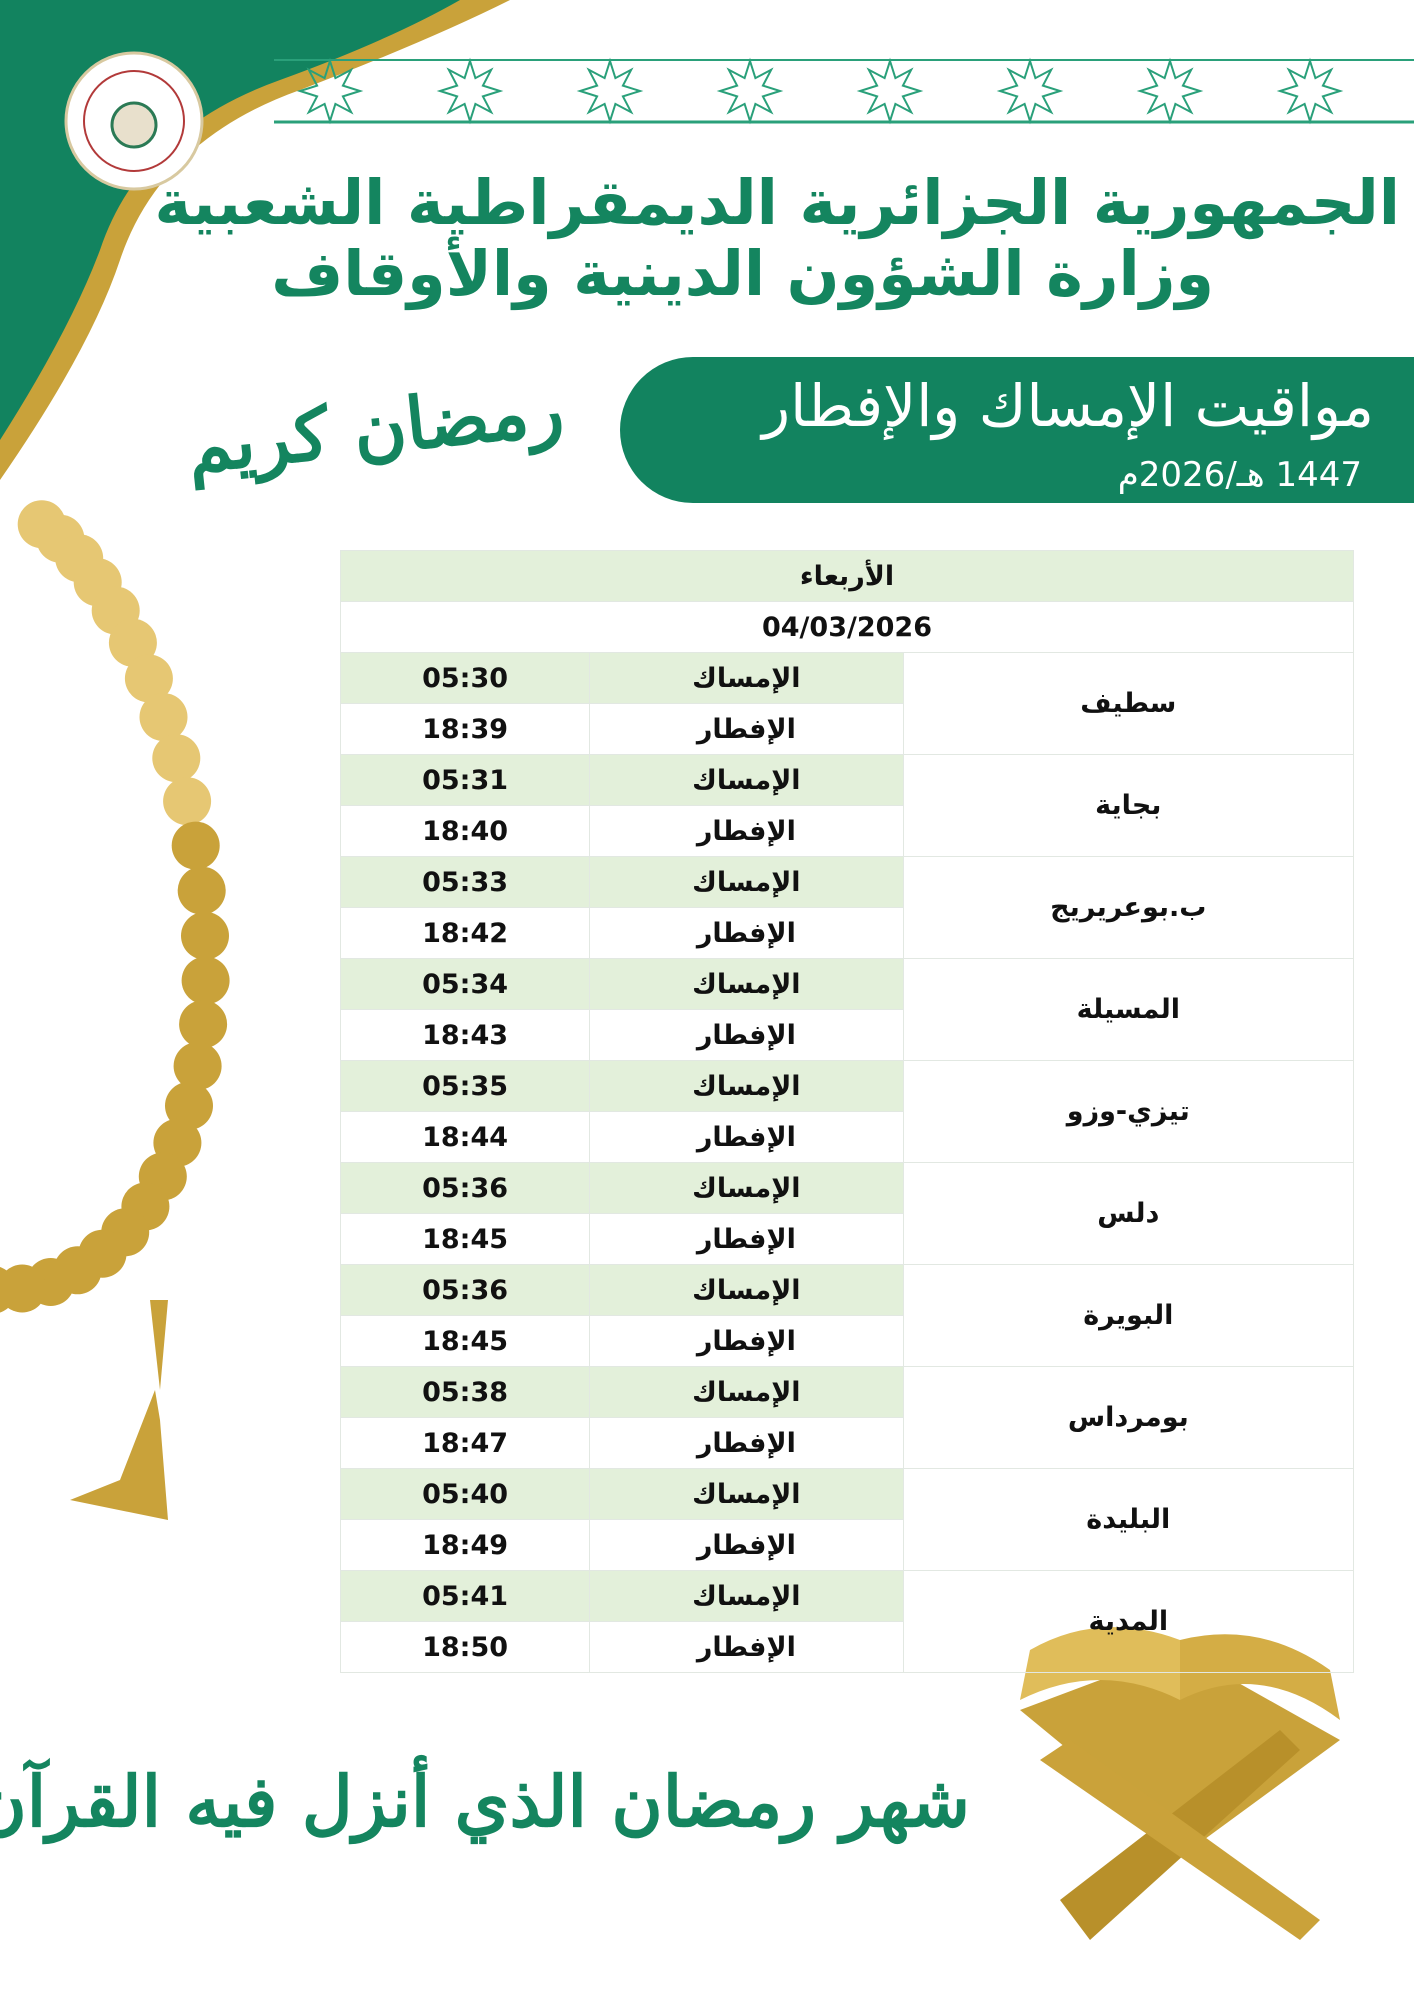 The width and height of the screenshot is (1414, 2000). Describe the element at coordinates (1128, 1213) in the screenshot. I see `city: دلس` at that location.